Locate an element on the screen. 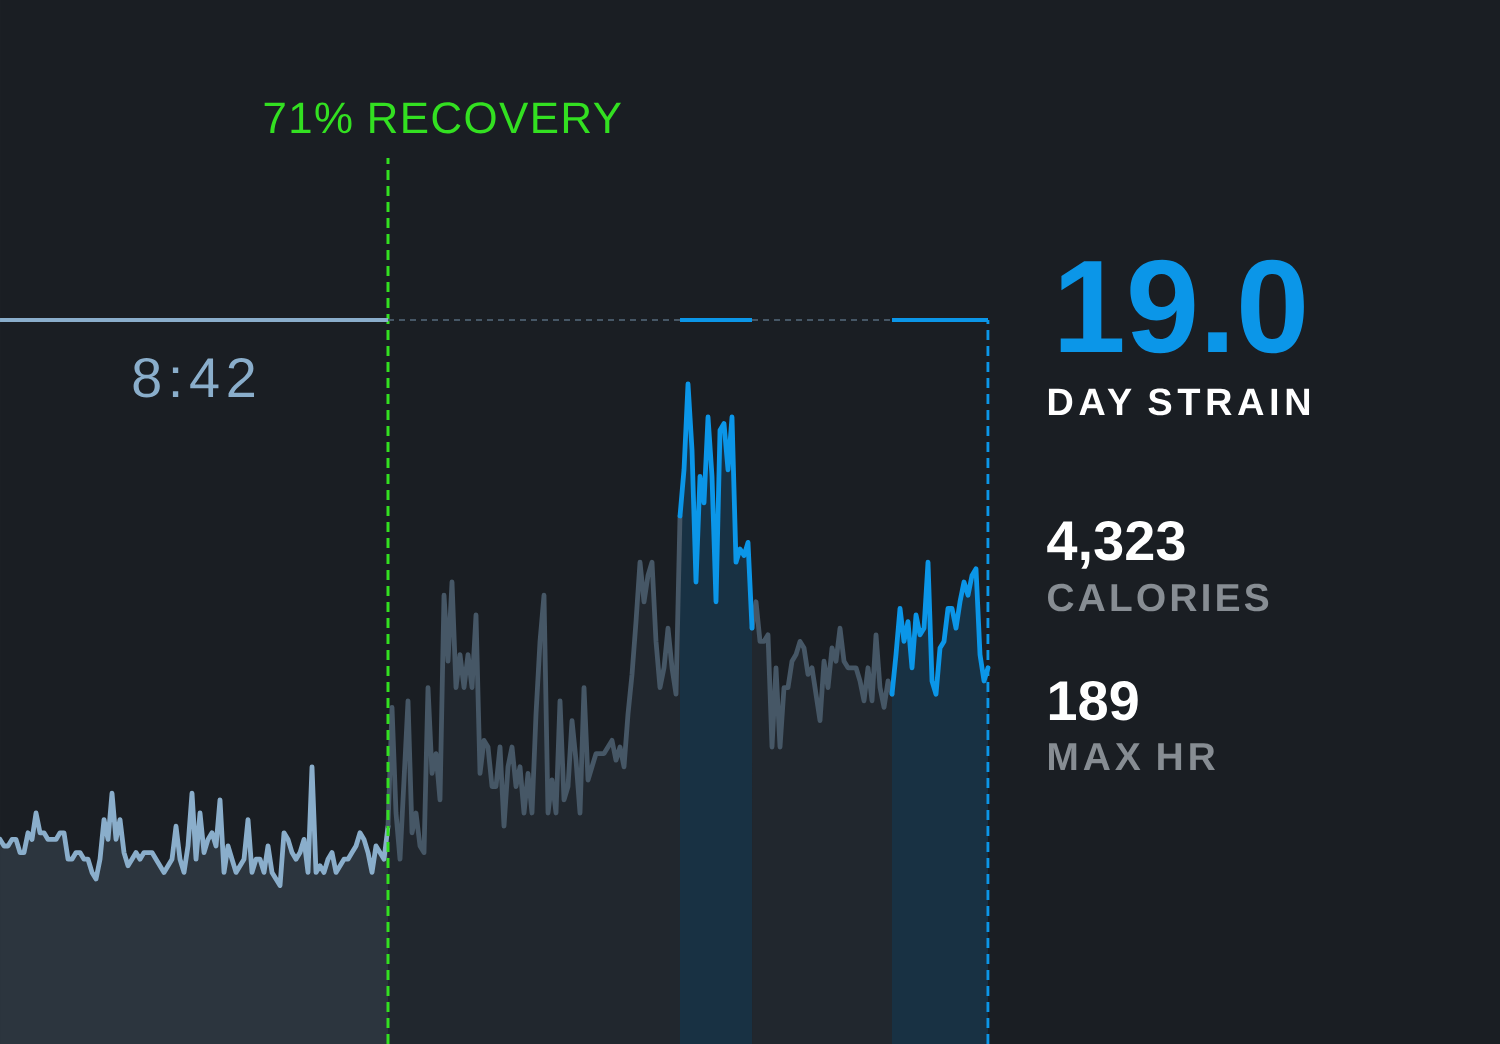  text: 71% RECOVERY is located at coordinates (443, 118).